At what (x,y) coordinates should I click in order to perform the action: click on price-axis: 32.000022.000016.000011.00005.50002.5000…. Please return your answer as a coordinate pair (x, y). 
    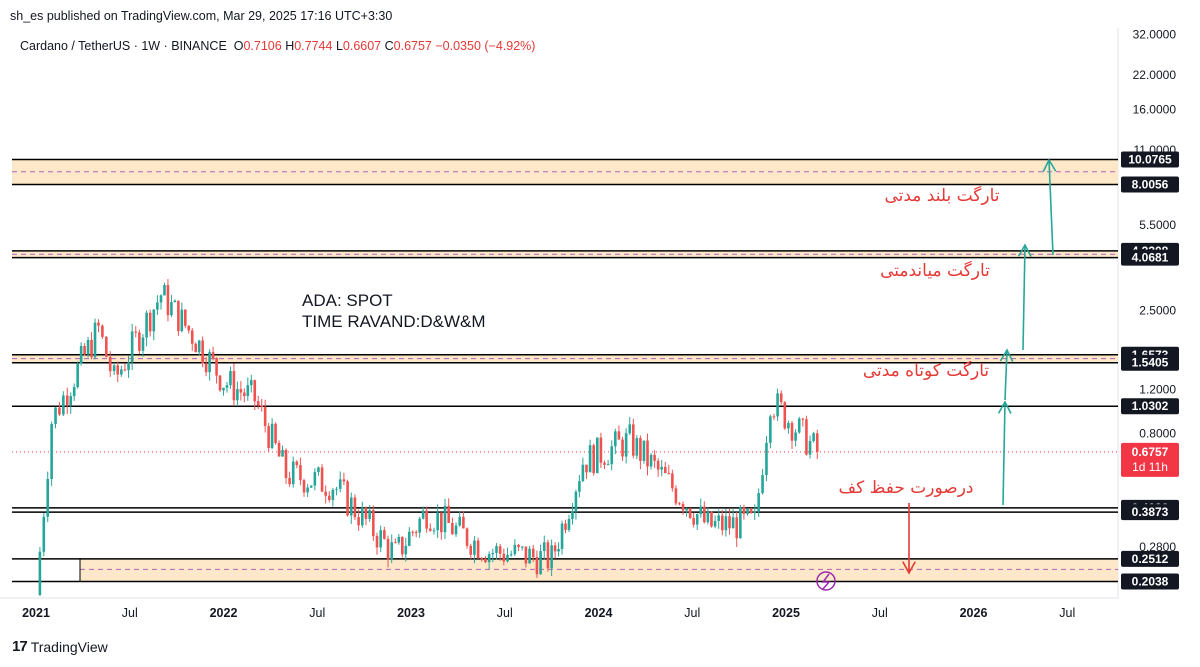
    Looking at the image, I should click on (1150, 309).